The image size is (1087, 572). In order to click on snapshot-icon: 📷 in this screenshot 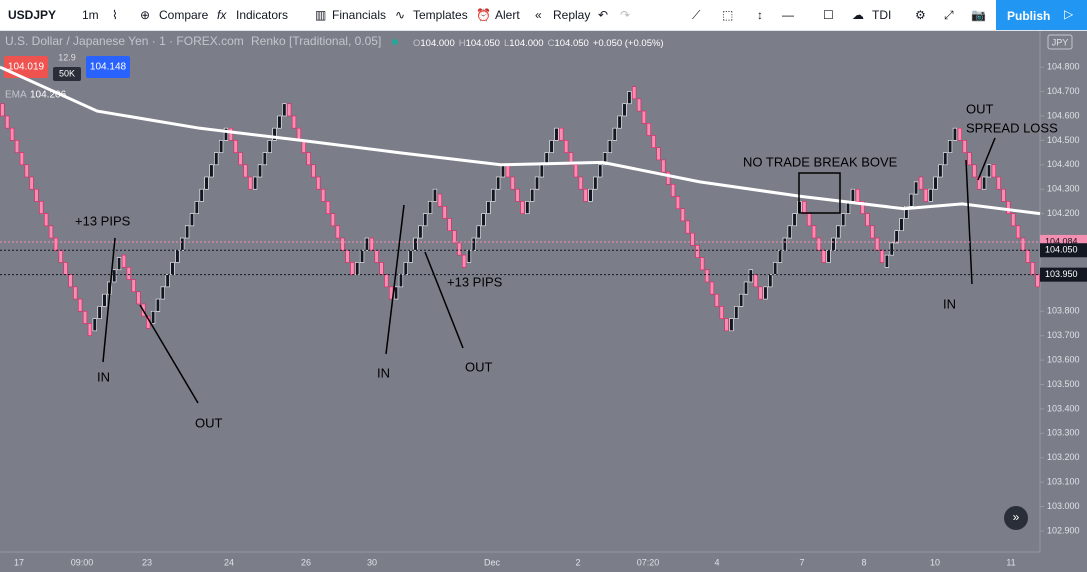, I will do `click(978, 15)`.